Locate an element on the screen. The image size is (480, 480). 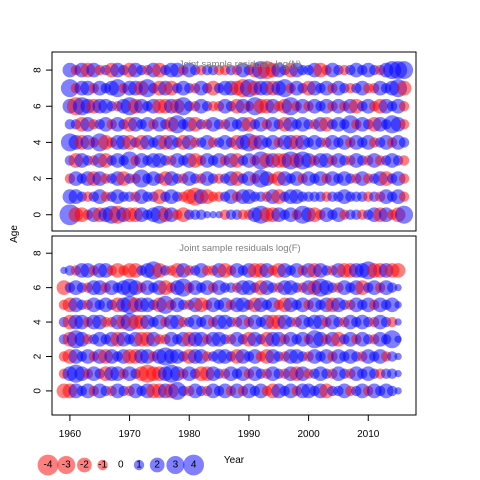
panel-n-y-axis: 0 2 4 6 8 is located at coordinates (43, 142).